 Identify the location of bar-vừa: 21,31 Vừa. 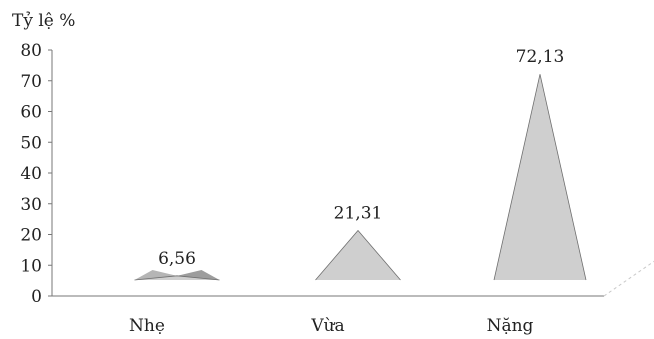
(355, 269).